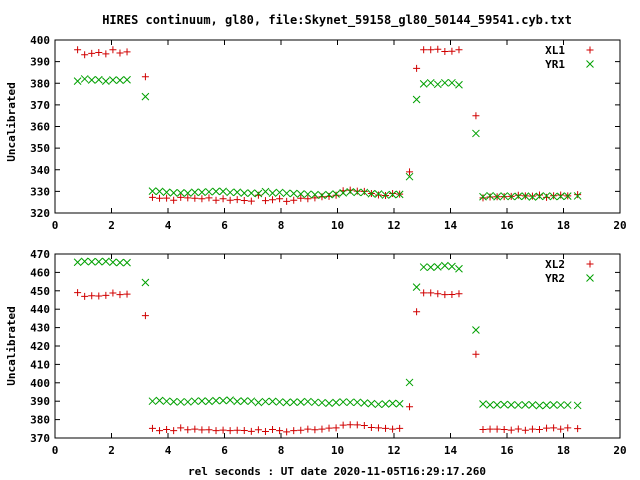 This screenshot has width=640, height=480. Describe the element at coordinates (40, 213) in the screenshot. I see `y-tick-label: 320` at that location.